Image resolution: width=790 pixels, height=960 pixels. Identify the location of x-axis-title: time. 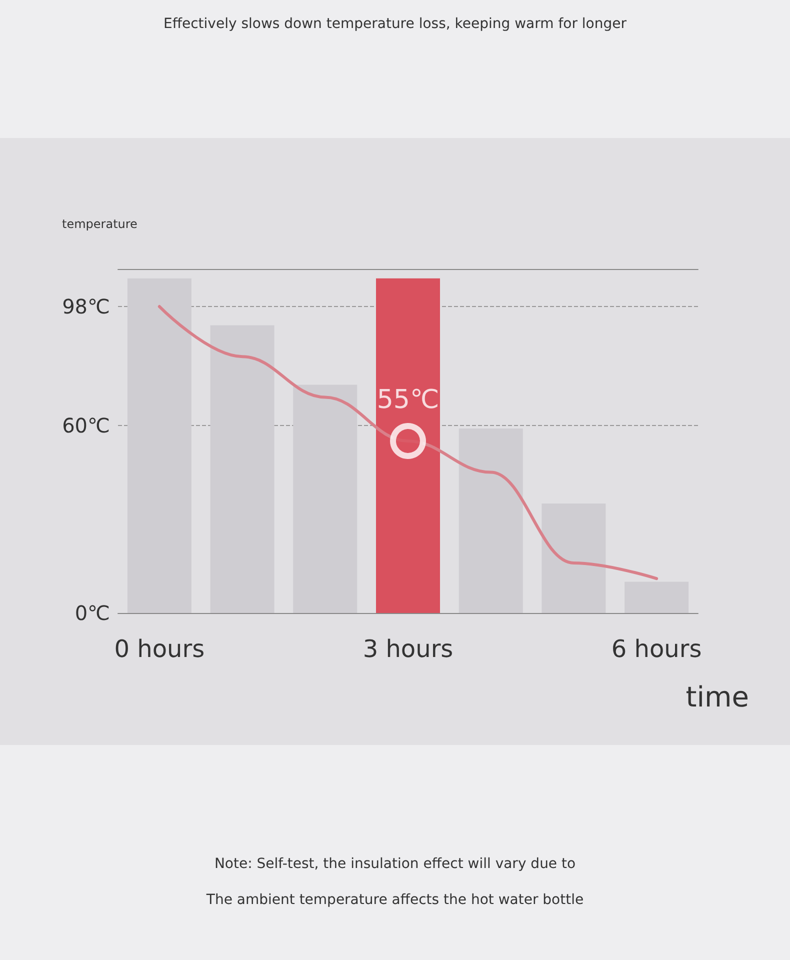
(718, 697).